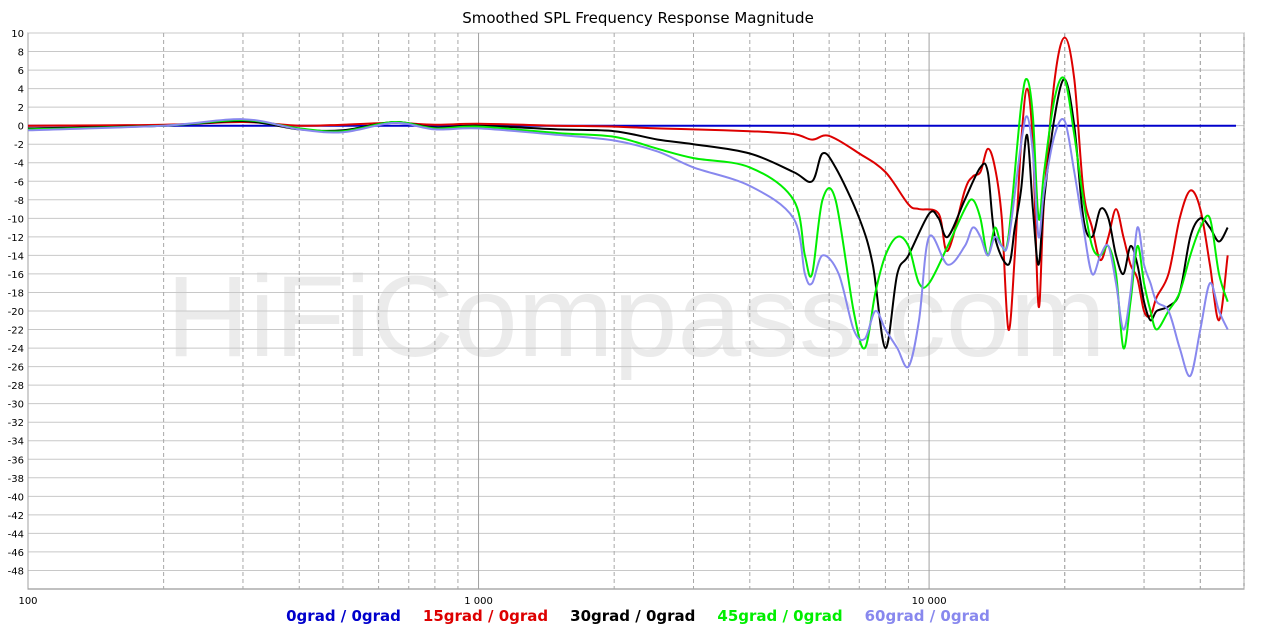 The image size is (1276, 635). Describe the element at coordinates (16, 256) in the screenshot. I see `y-tick-label: -14` at that location.